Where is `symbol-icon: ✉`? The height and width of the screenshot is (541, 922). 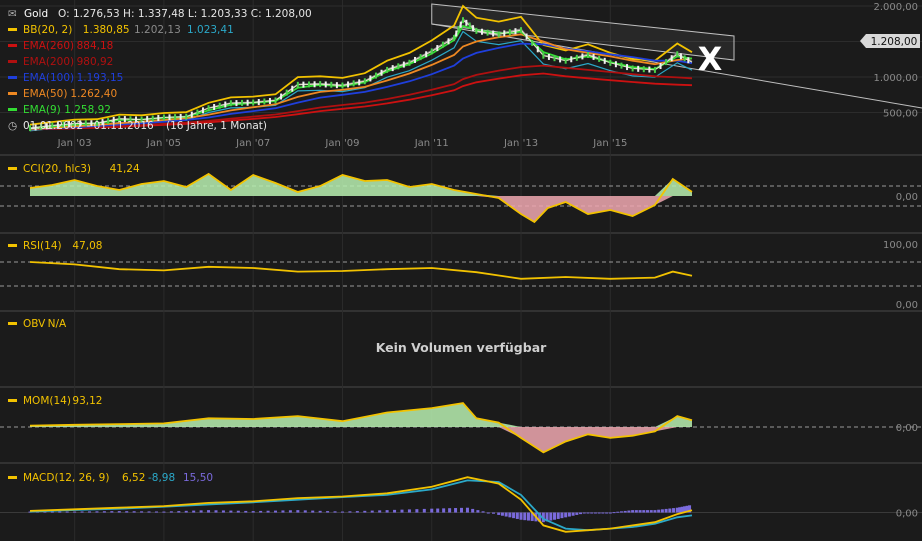 symbol-icon: ✉ is located at coordinates (12, 14).